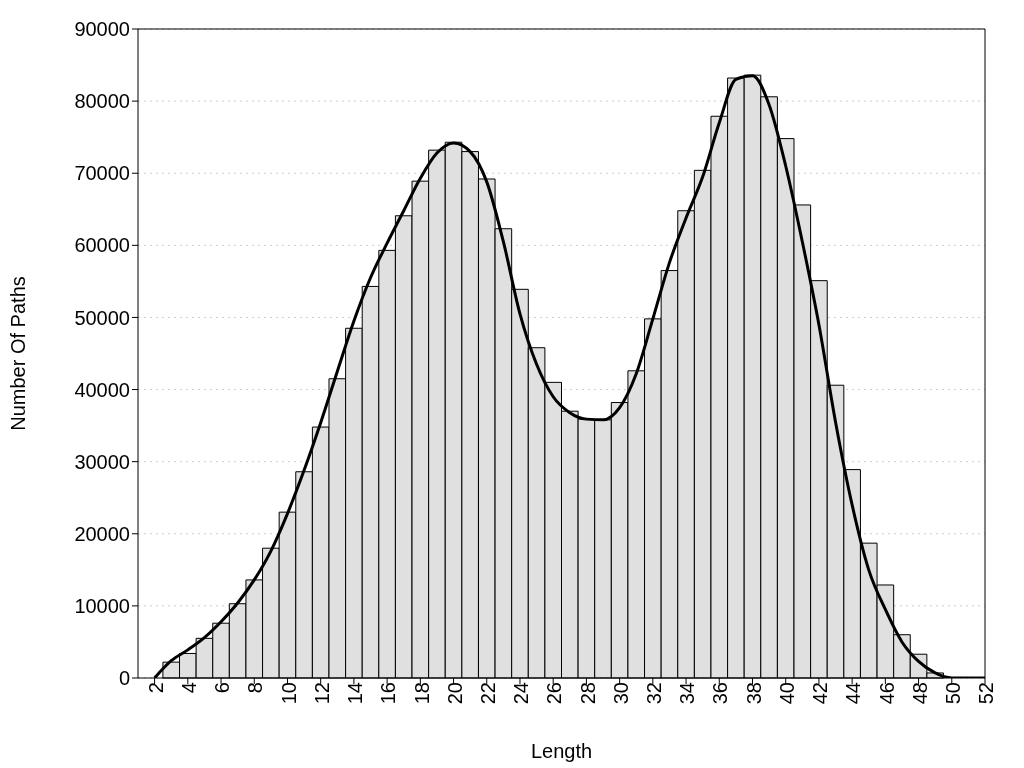 This screenshot has width=1024, height=768. Describe the element at coordinates (986, 693) in the screenshot. I see `x-tick-label: 52` at that location.